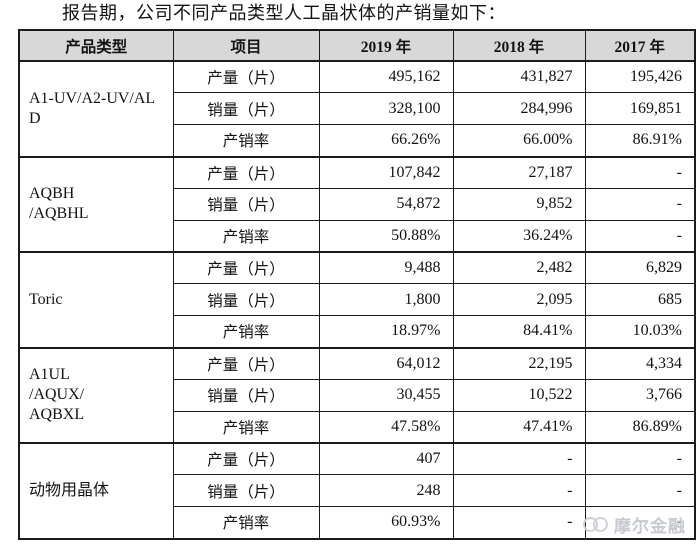 The image size is (700, 548). What do you see at coordinates (640, 300) in the screenshot?
I see `value-cell-2017: 685` at bounding box center [640, 300].